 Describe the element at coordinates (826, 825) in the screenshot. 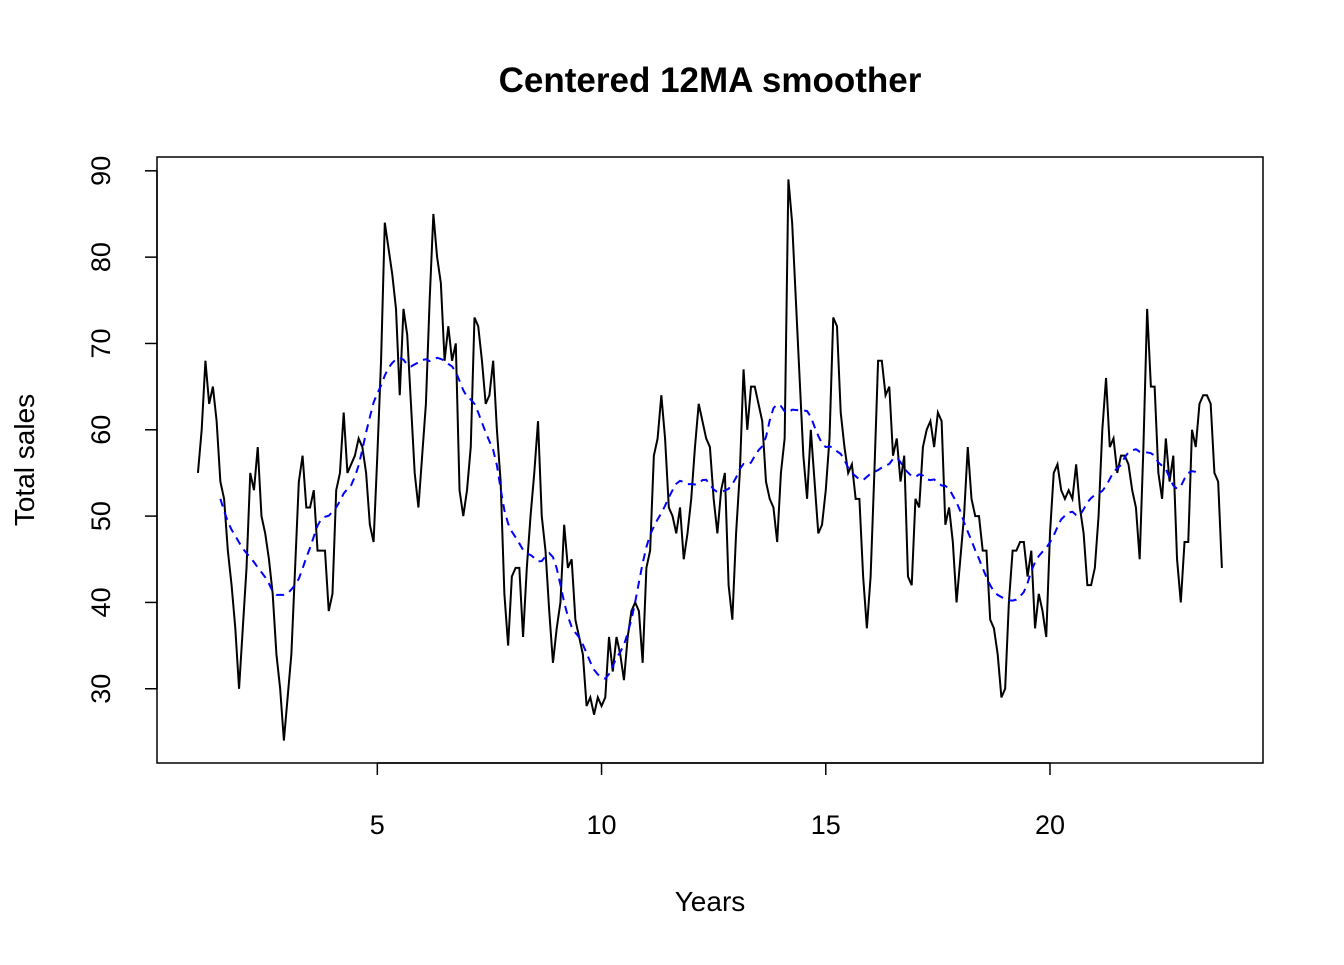

I see `x-tick-label: 15` at that location.